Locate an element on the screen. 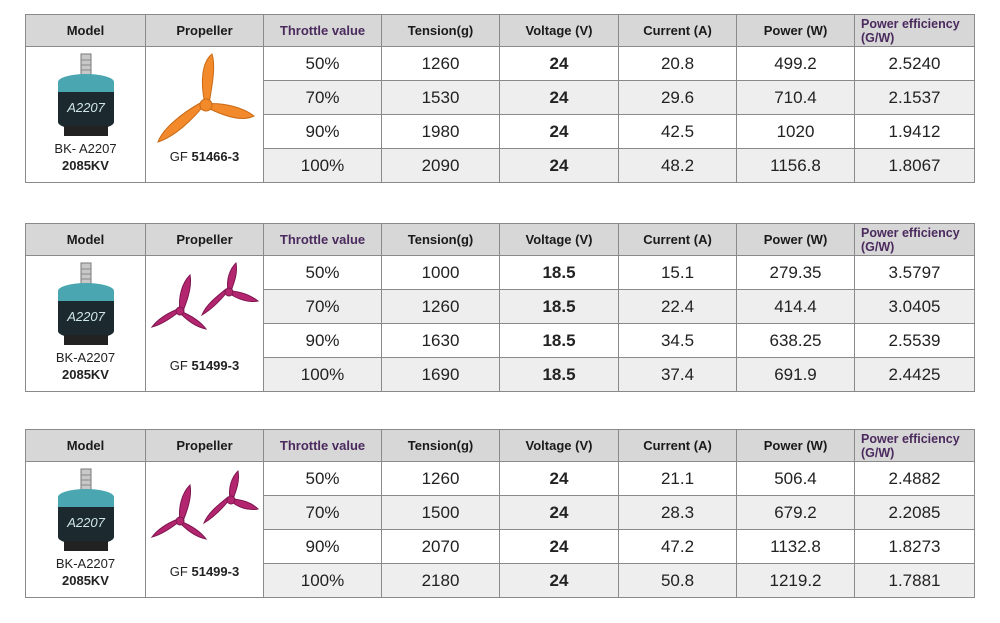 The width and height of the screenshot is (1000, 623). table-row: 70% 1530 24 29.6 710.4 2.1537 is located at coordinates (500, 97).